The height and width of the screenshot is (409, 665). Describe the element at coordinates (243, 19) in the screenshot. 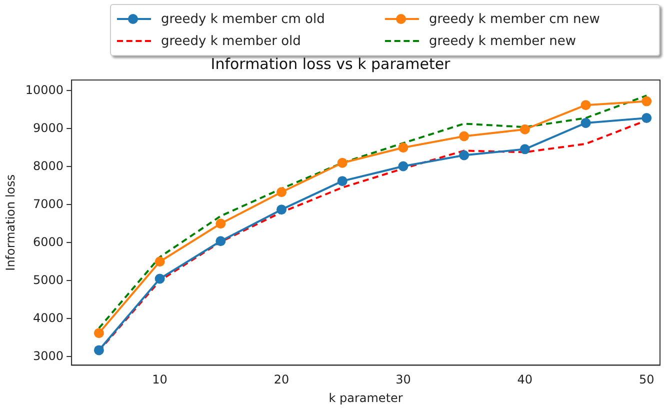

I see `legend-label: greedy k member cm old` at that location.